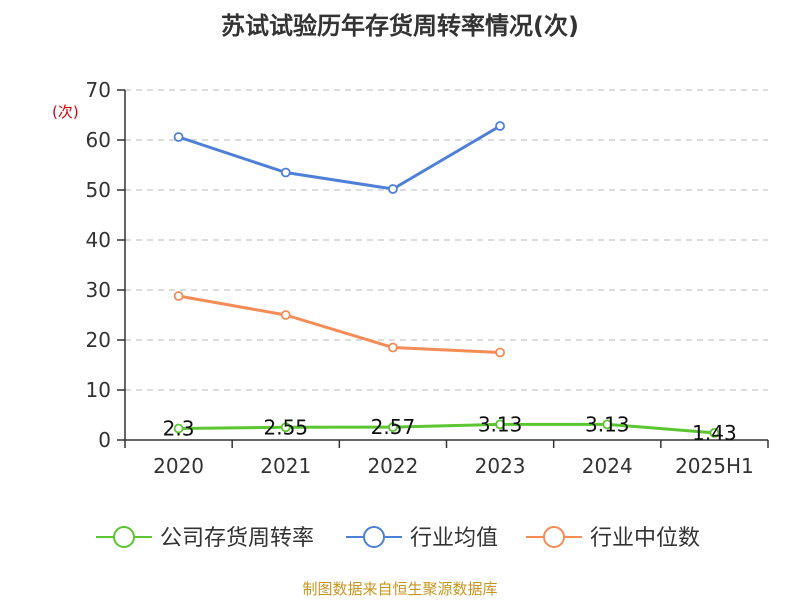  I want to click on legend: 公司存货周转率 行业均值 行业中位数, so click(398, 538).